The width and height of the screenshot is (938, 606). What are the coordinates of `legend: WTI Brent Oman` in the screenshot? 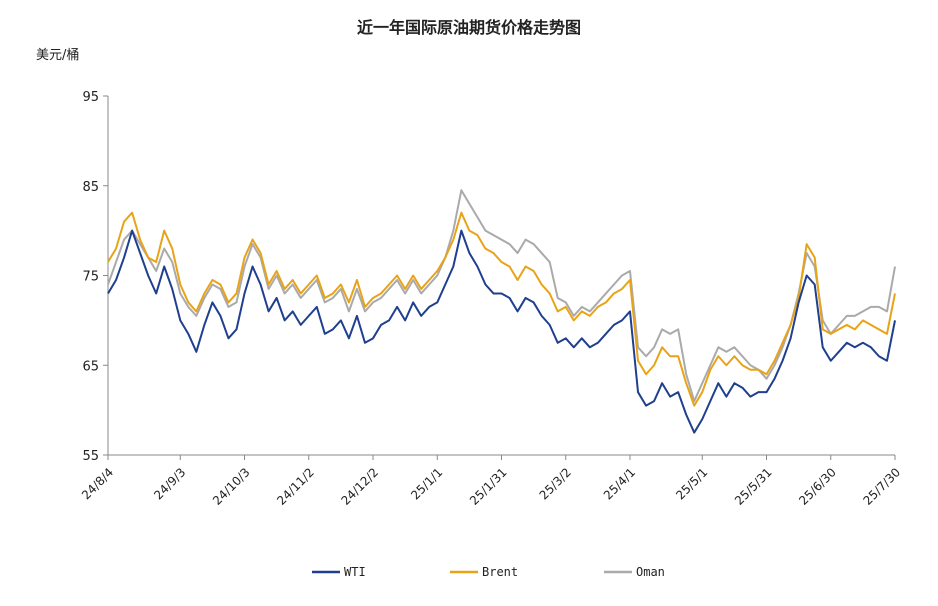 It's located at (488, 572).